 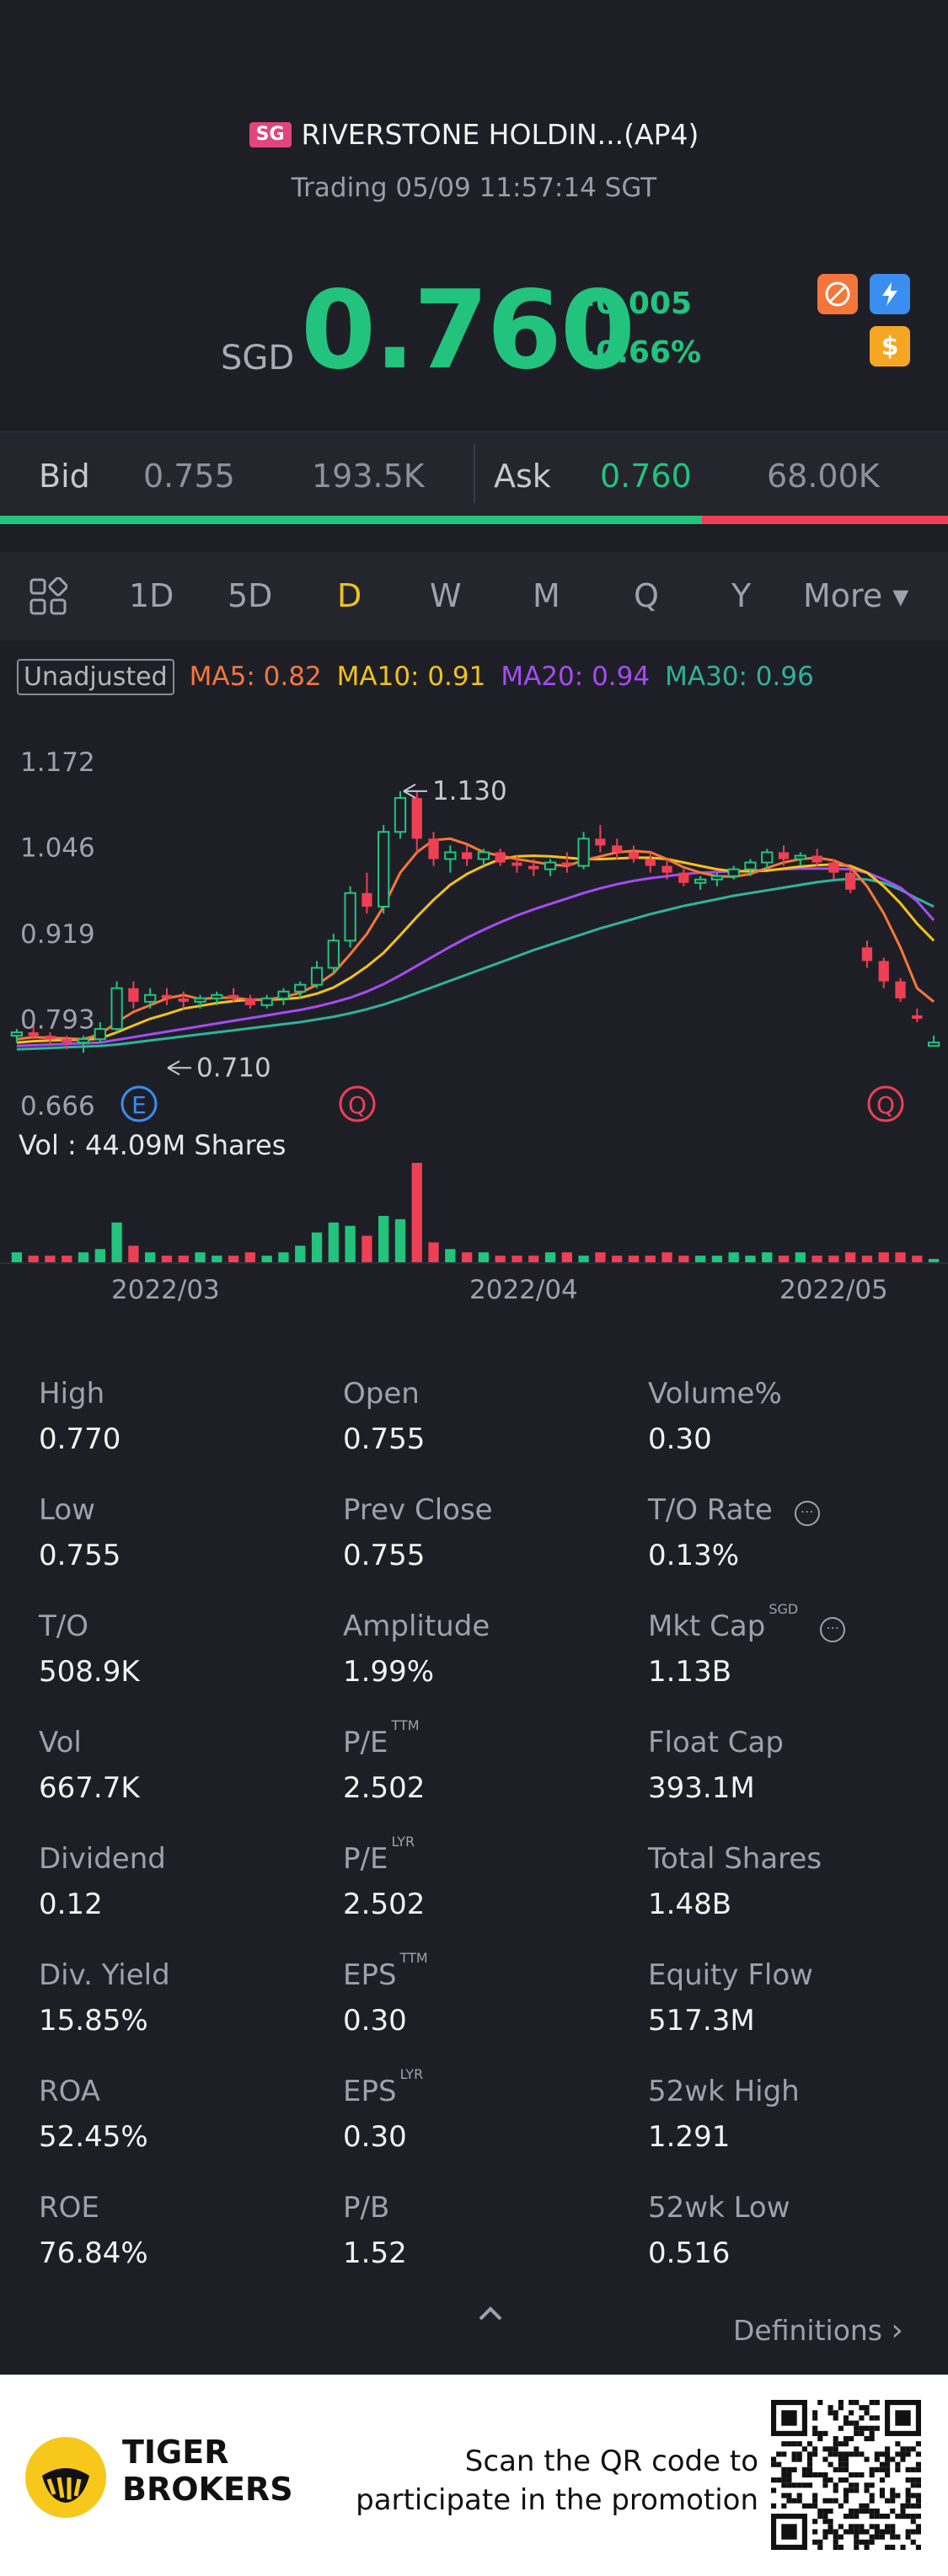 What do you see at coordinates (646, 476) in the screenshot?
I see `ask-price: 0.760` at bounding box center [646, 476].